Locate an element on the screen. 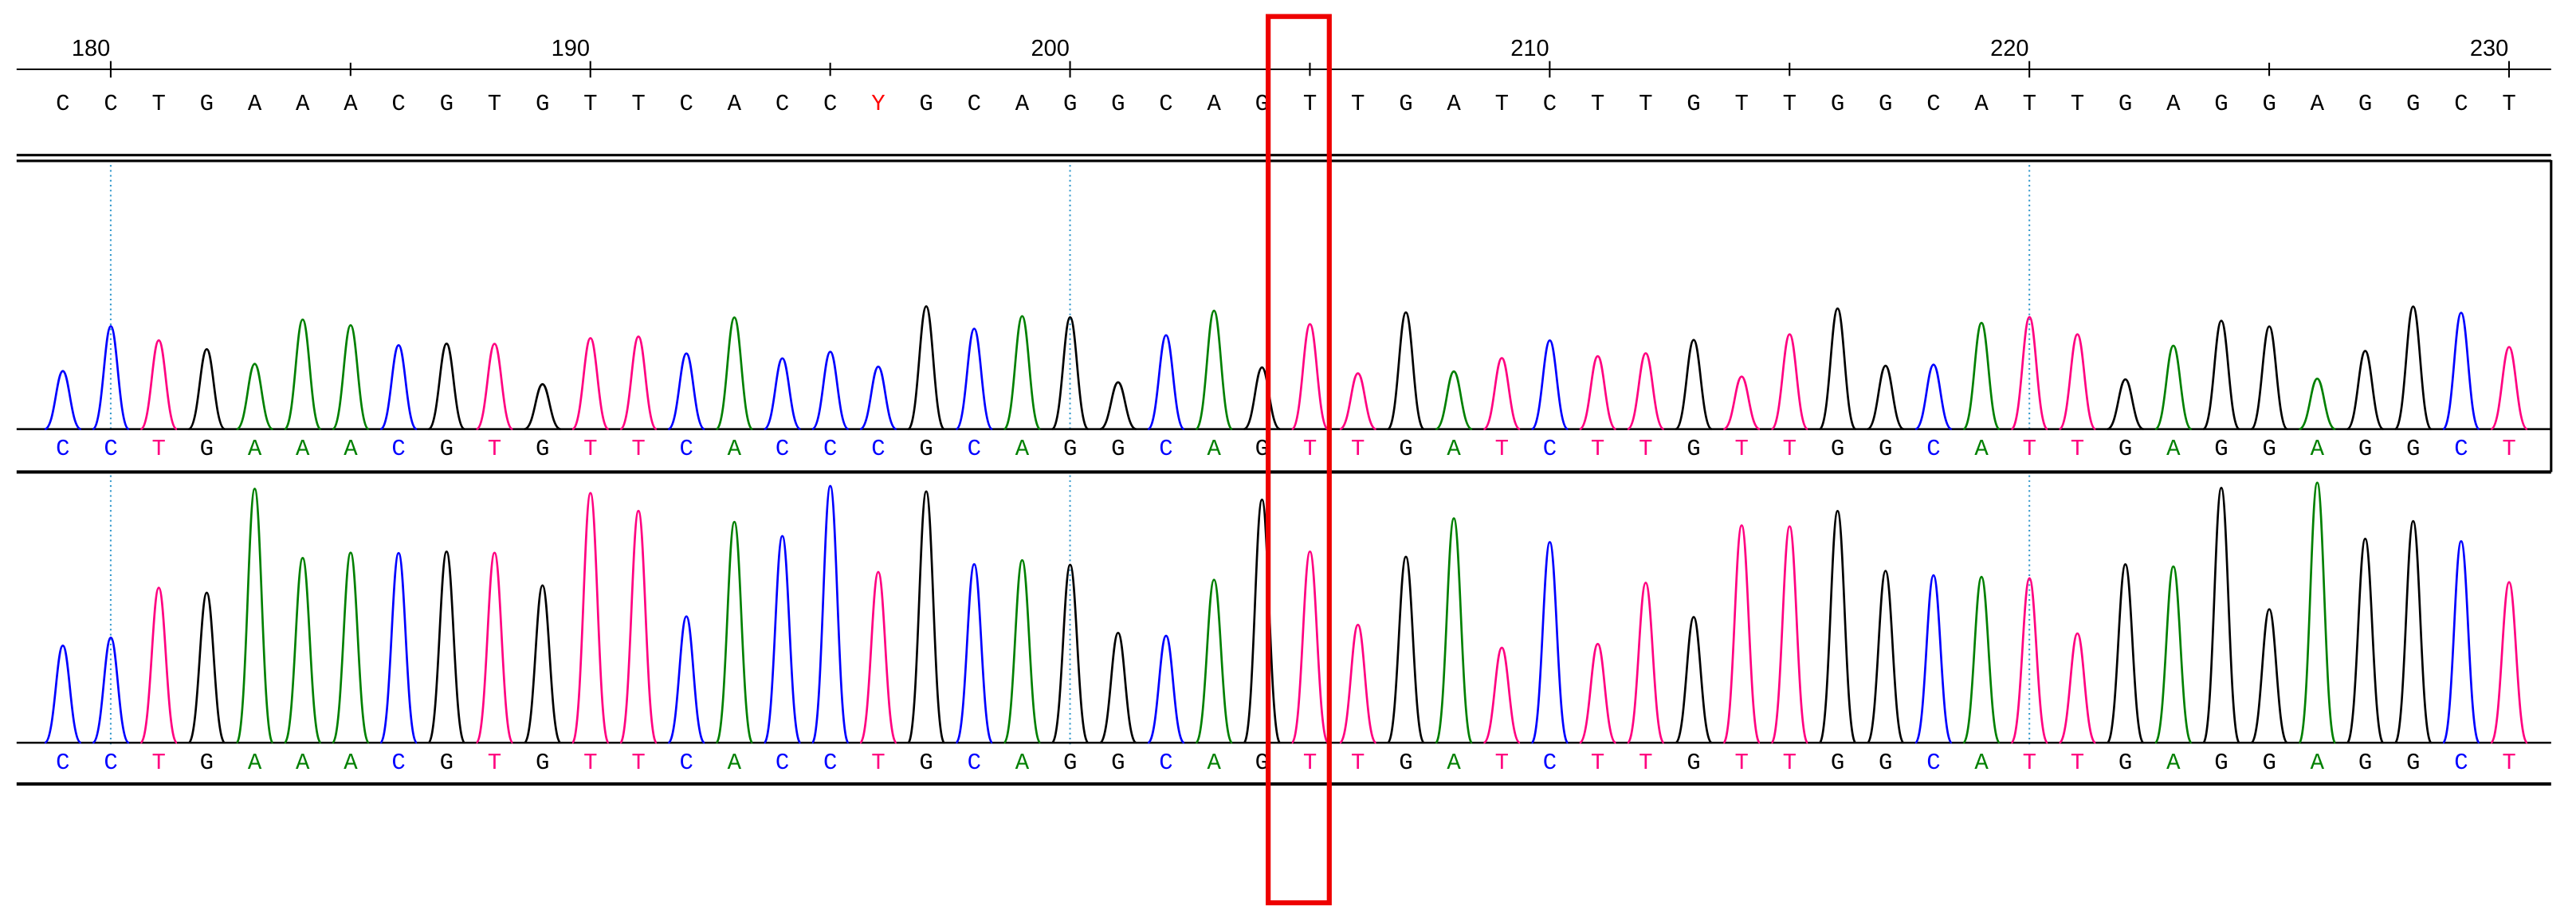 The image size is (2576, 917). consensus-base: Y is located at coordinates (878, 104).